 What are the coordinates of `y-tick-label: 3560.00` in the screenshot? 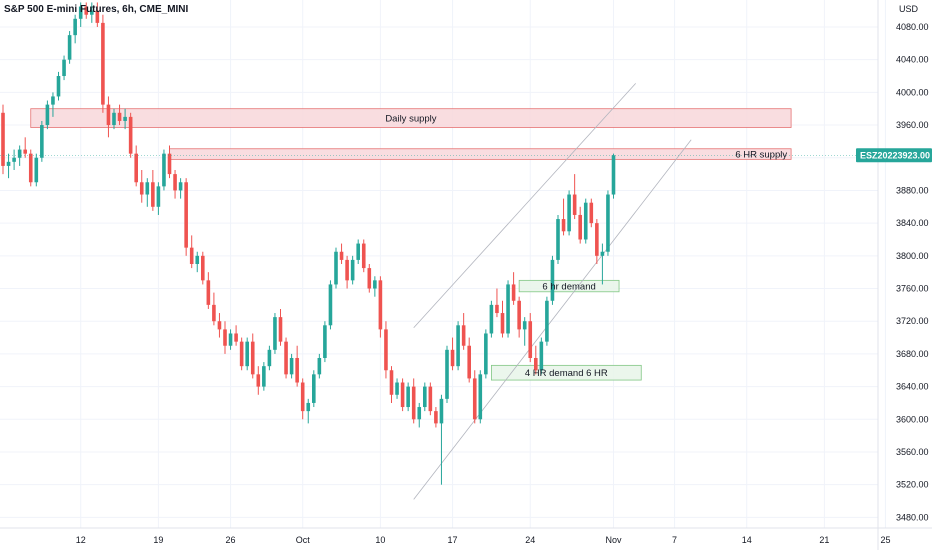 It's located at (912, 452).